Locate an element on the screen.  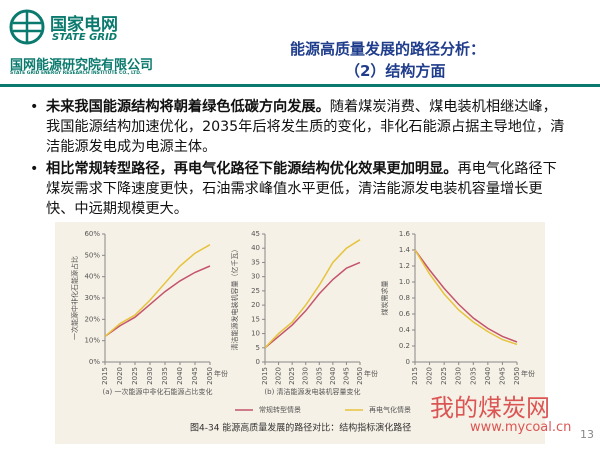
y-tick-label: 1.2 is located at coordinates (404, 266).